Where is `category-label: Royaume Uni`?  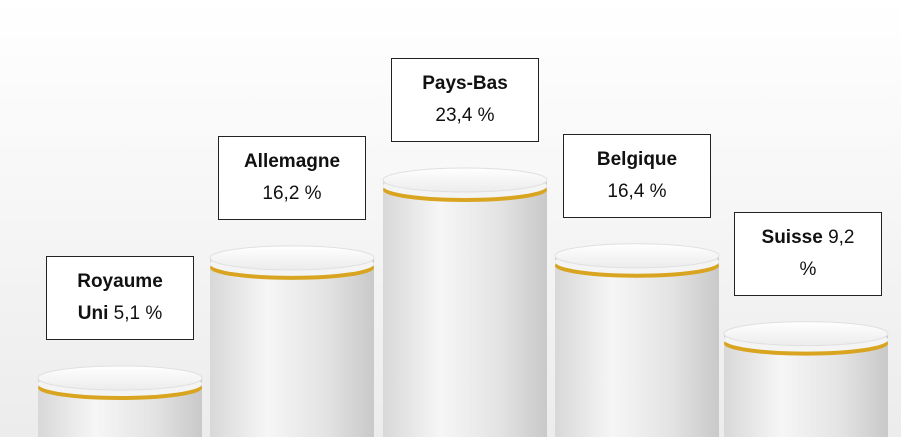 category-label: Royaume Uni is located at coordinates (120, 297).